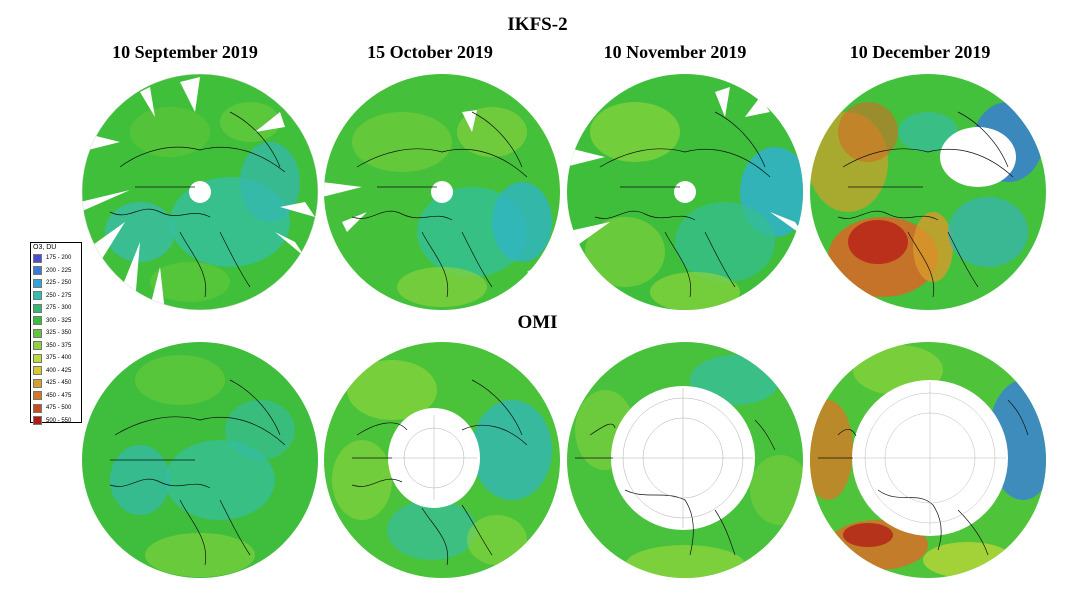 This screenshot has width=1075, height=595. Describe the element at coordinates (928, 192) in the screenshot. I see `map-ikfs2-dec` at that location.